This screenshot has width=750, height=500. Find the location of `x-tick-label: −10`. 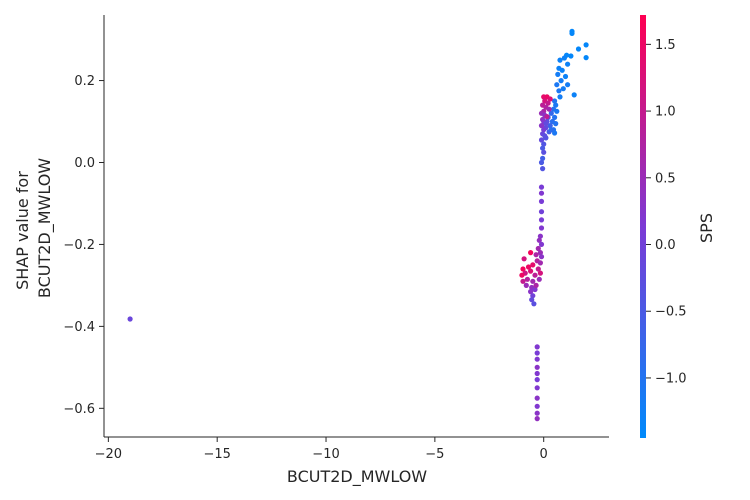

x-tick-label: −10 is located at coordinates (325, 454).